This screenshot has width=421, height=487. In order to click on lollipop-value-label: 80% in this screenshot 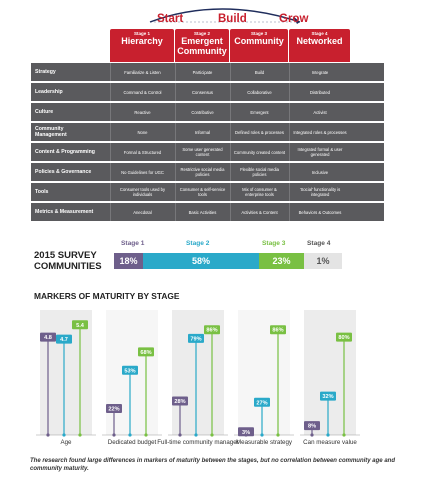, I will do `click(343, 338)`.